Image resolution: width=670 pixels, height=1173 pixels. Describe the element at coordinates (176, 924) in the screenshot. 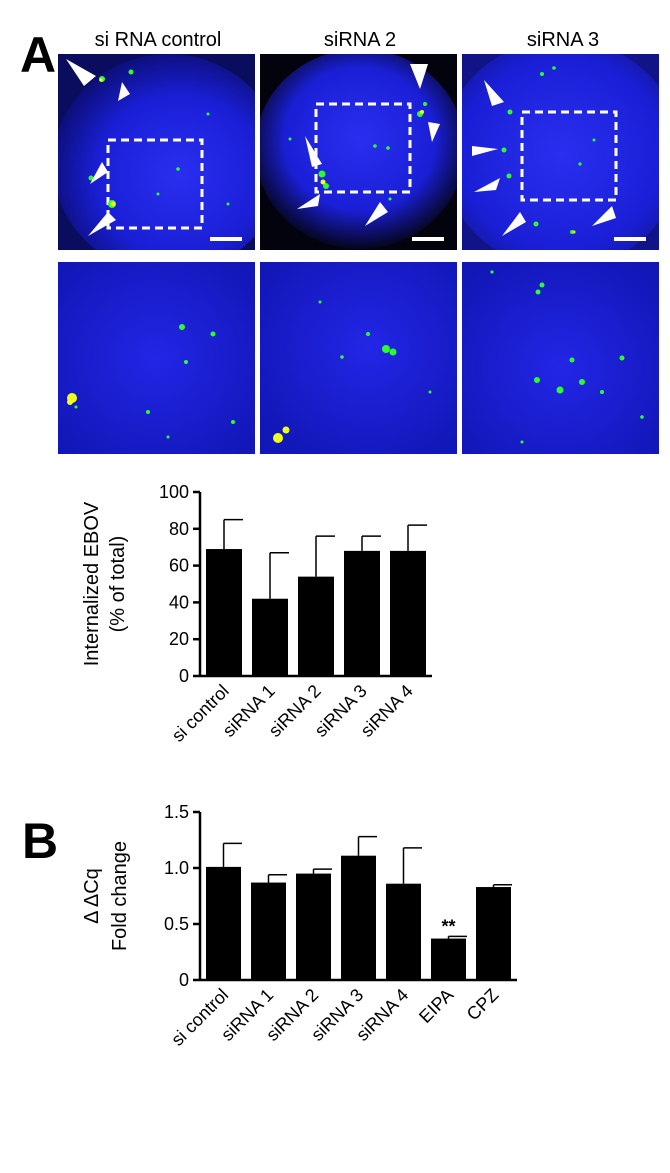

I see `chart-b-y-tick-label: 0.5` at that location.